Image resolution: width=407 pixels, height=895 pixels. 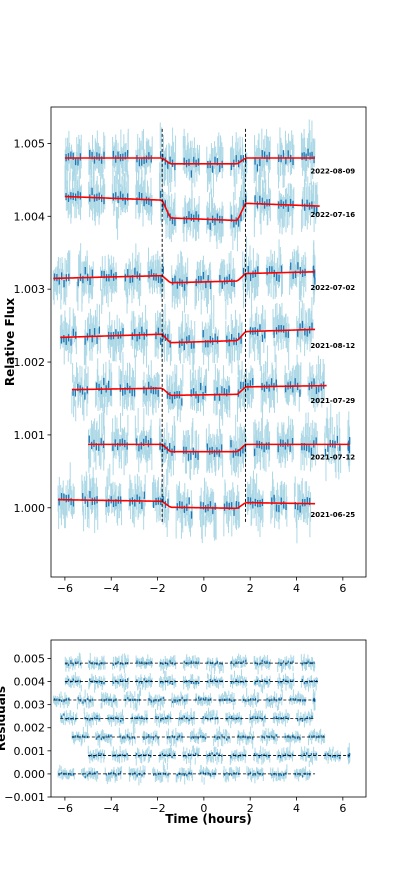 What do you see at coordinates (332, 288) in the screenshot?
I see `date-label: 2022-07-02` at bounding box center [332, 288].